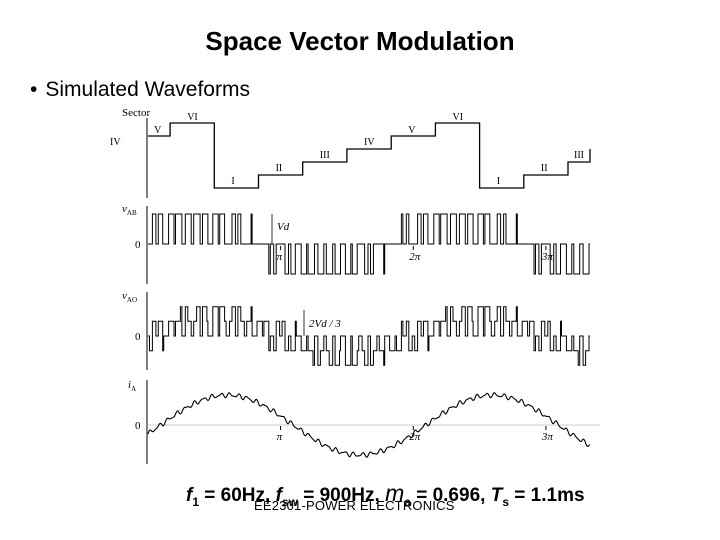 The width and height of the screenshot is (720, 540). What do you see at coordinates (496, 495) in the screenshot?
I see `ts-symbol: T` at bounding box center [496, 495].